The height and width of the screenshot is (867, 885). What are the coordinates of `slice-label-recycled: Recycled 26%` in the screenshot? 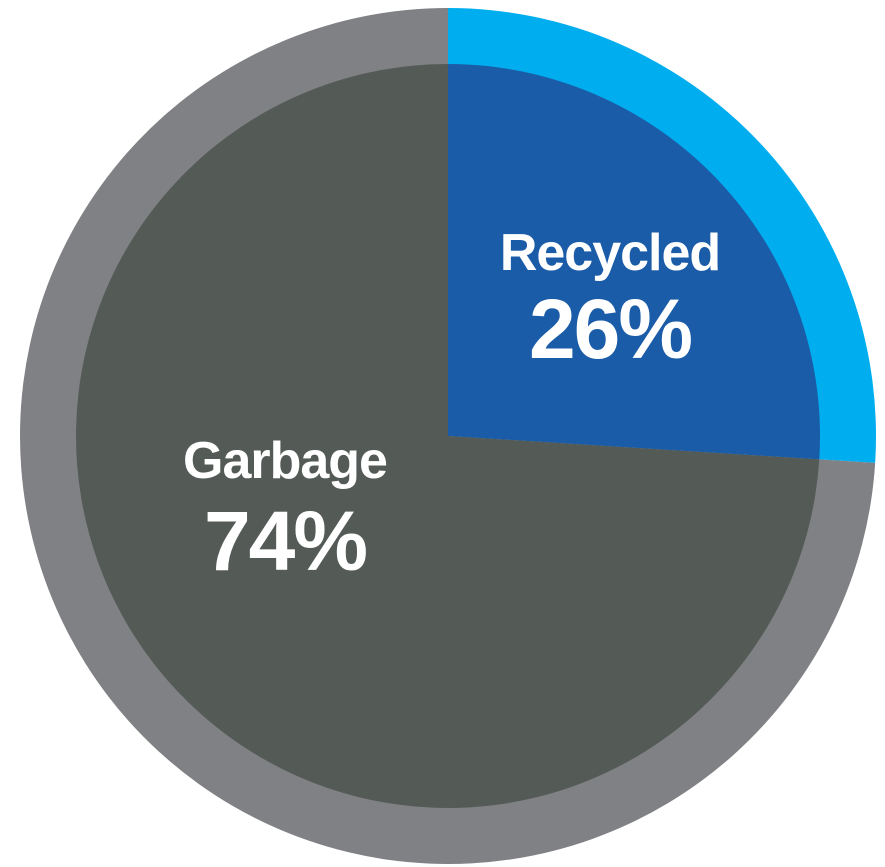 It's located at (610, 300).